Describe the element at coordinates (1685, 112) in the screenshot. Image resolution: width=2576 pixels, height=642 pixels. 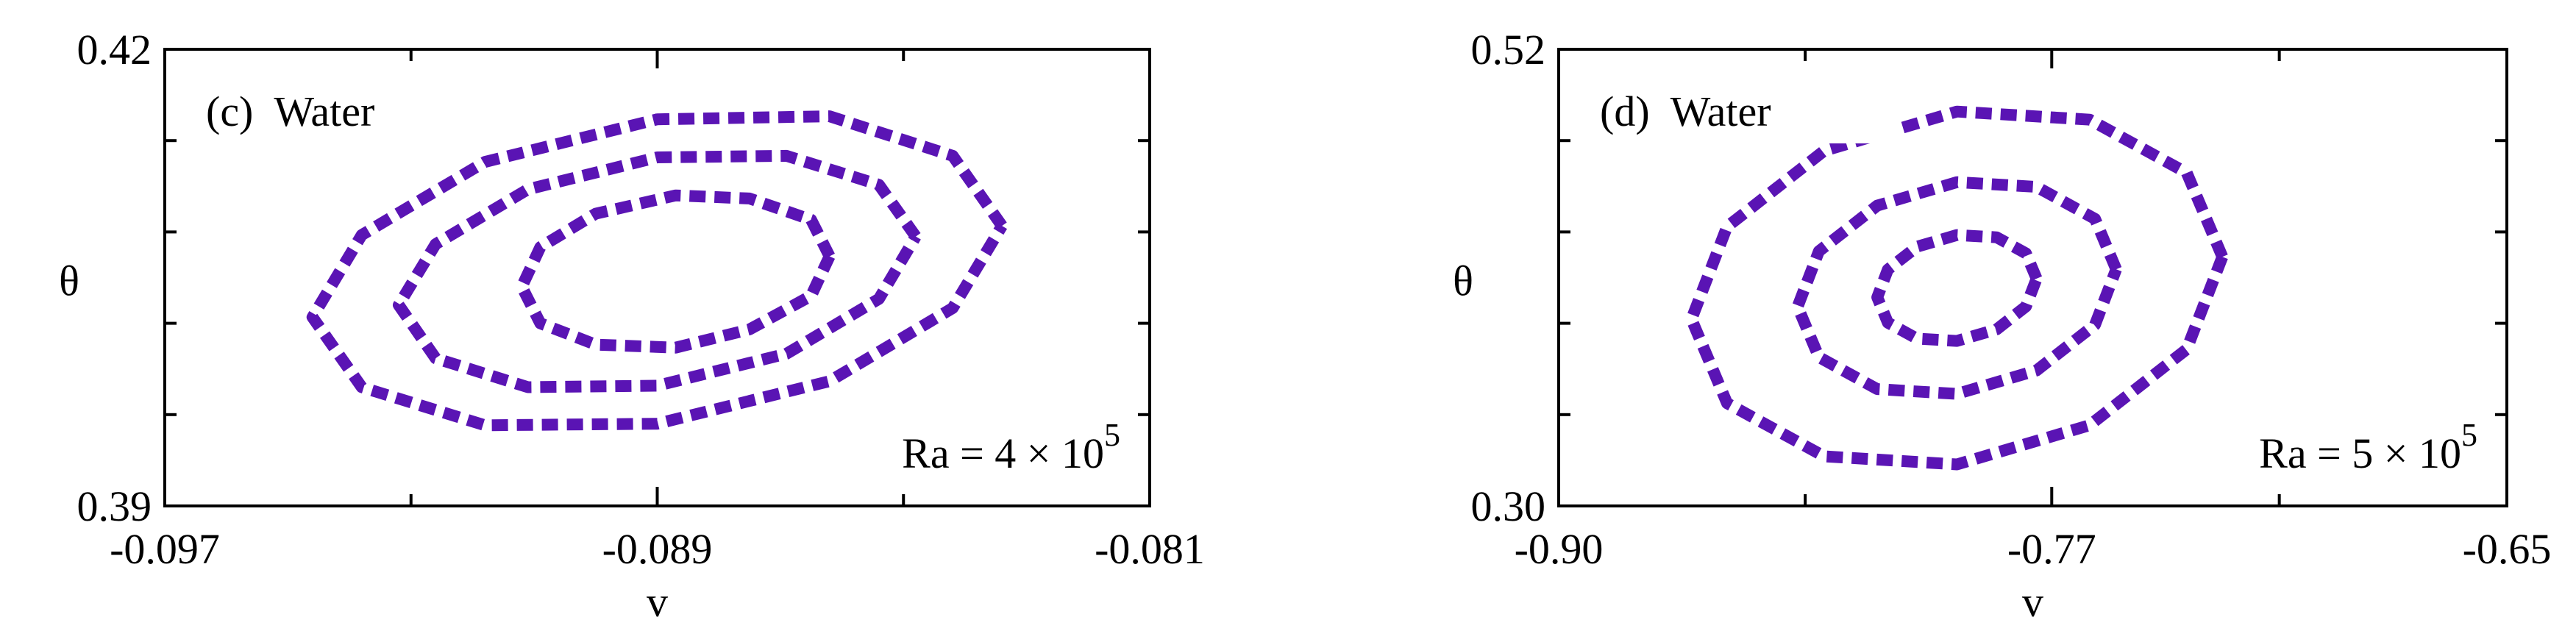
I see `panel-label: (d) Water` at that location.